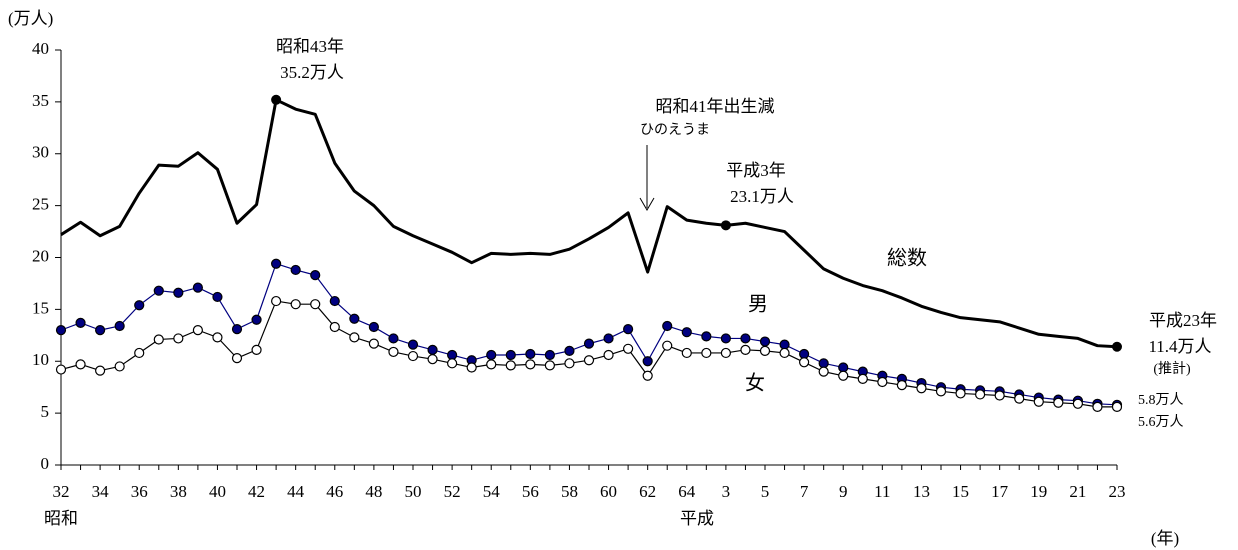  What do you see at coordinates (312, 72) in the screenshot?
I see `annotation: 35.2万人` at bounding box center [312, 72].